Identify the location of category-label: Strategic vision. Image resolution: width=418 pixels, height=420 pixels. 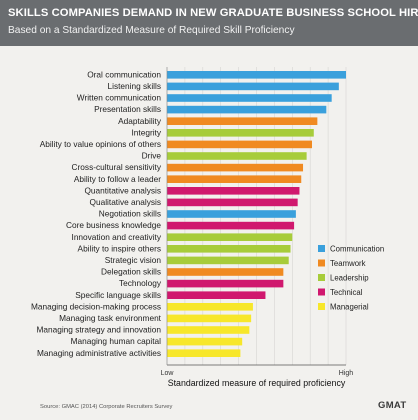
(133, 260).